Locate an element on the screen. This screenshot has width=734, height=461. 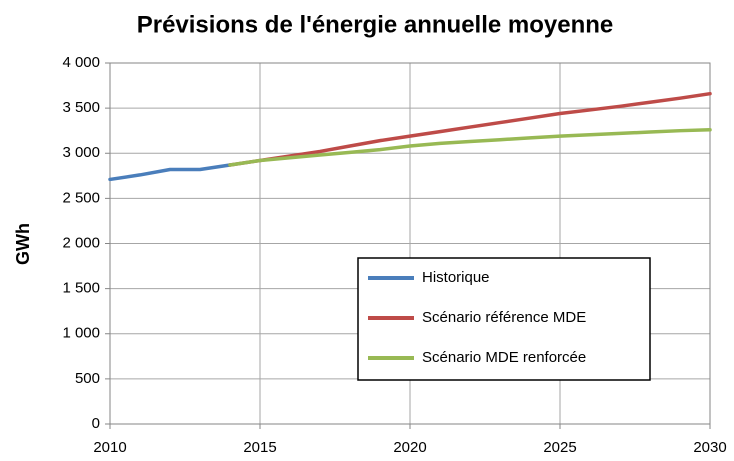
y-tick-label: 1 000 is located at coordinates (81, 333).